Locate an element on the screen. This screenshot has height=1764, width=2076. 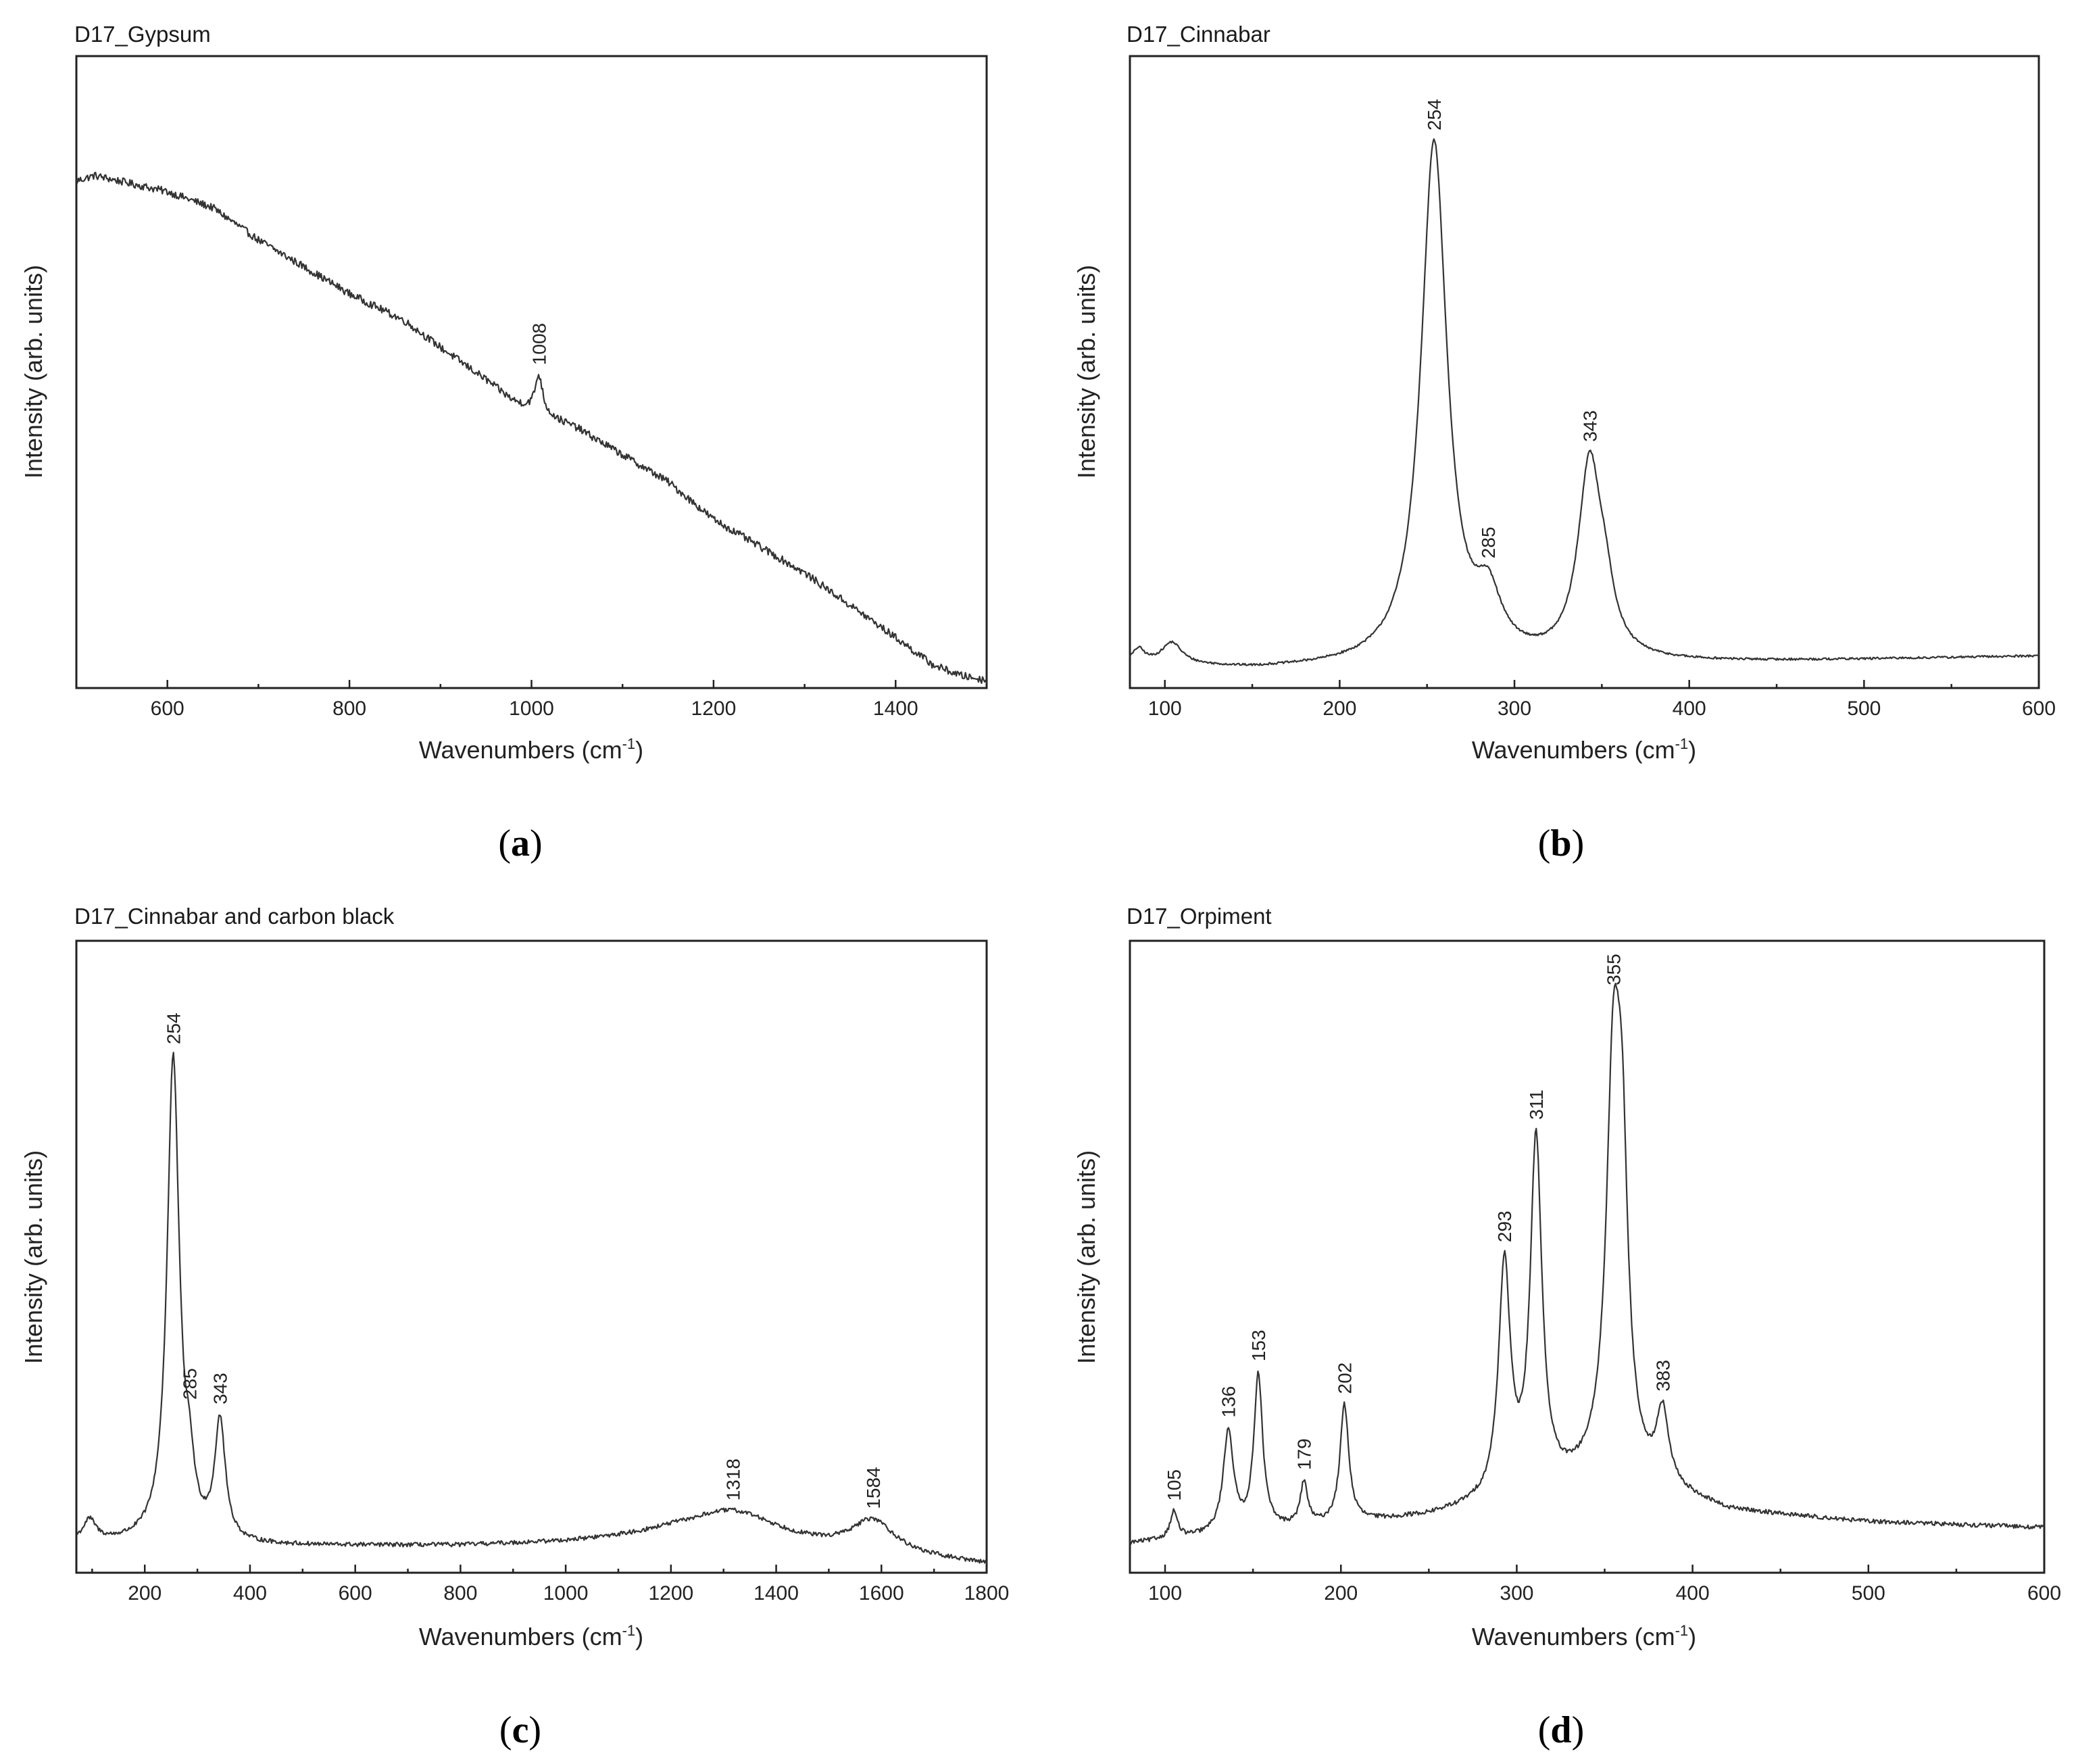
x-axis-ticks: 600 800 1000 1200 1400 is located at coordinates (531, 700).